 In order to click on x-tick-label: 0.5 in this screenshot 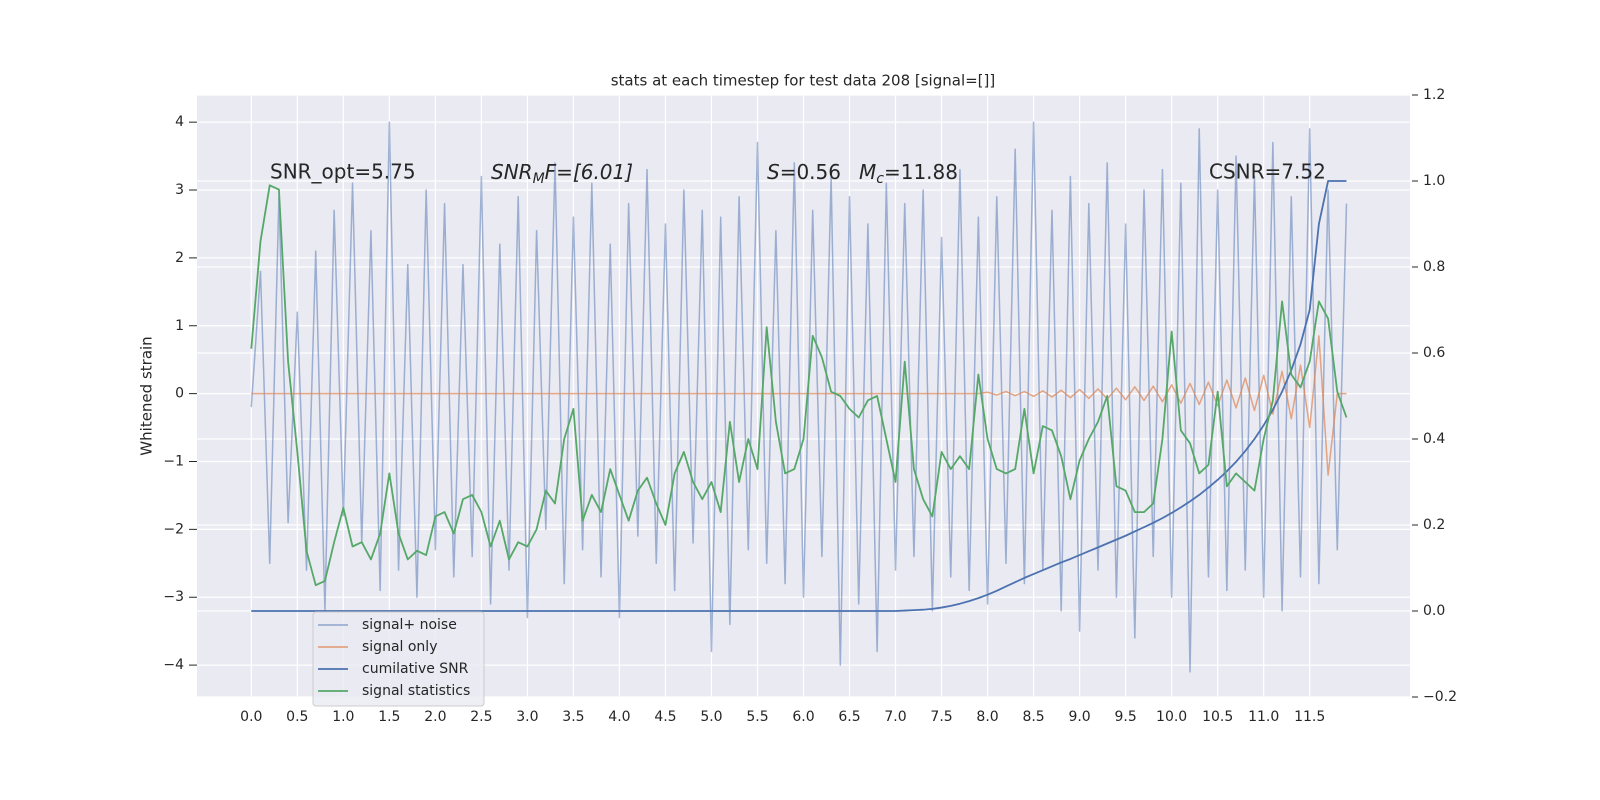, I will do `click(297, 717)`.